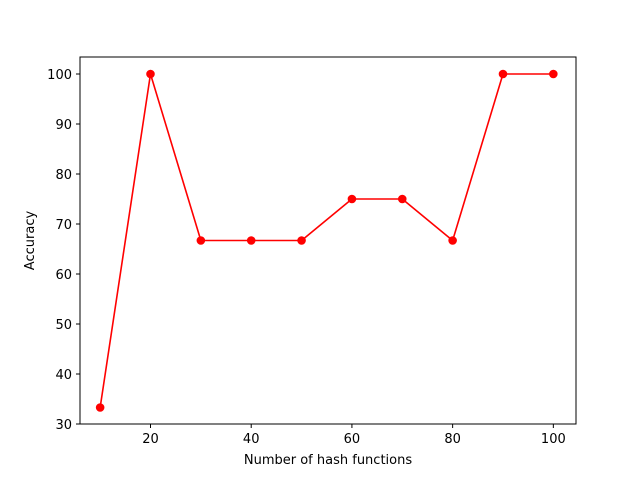  I want to click on y-tick-label: 70, so click(63, 225).